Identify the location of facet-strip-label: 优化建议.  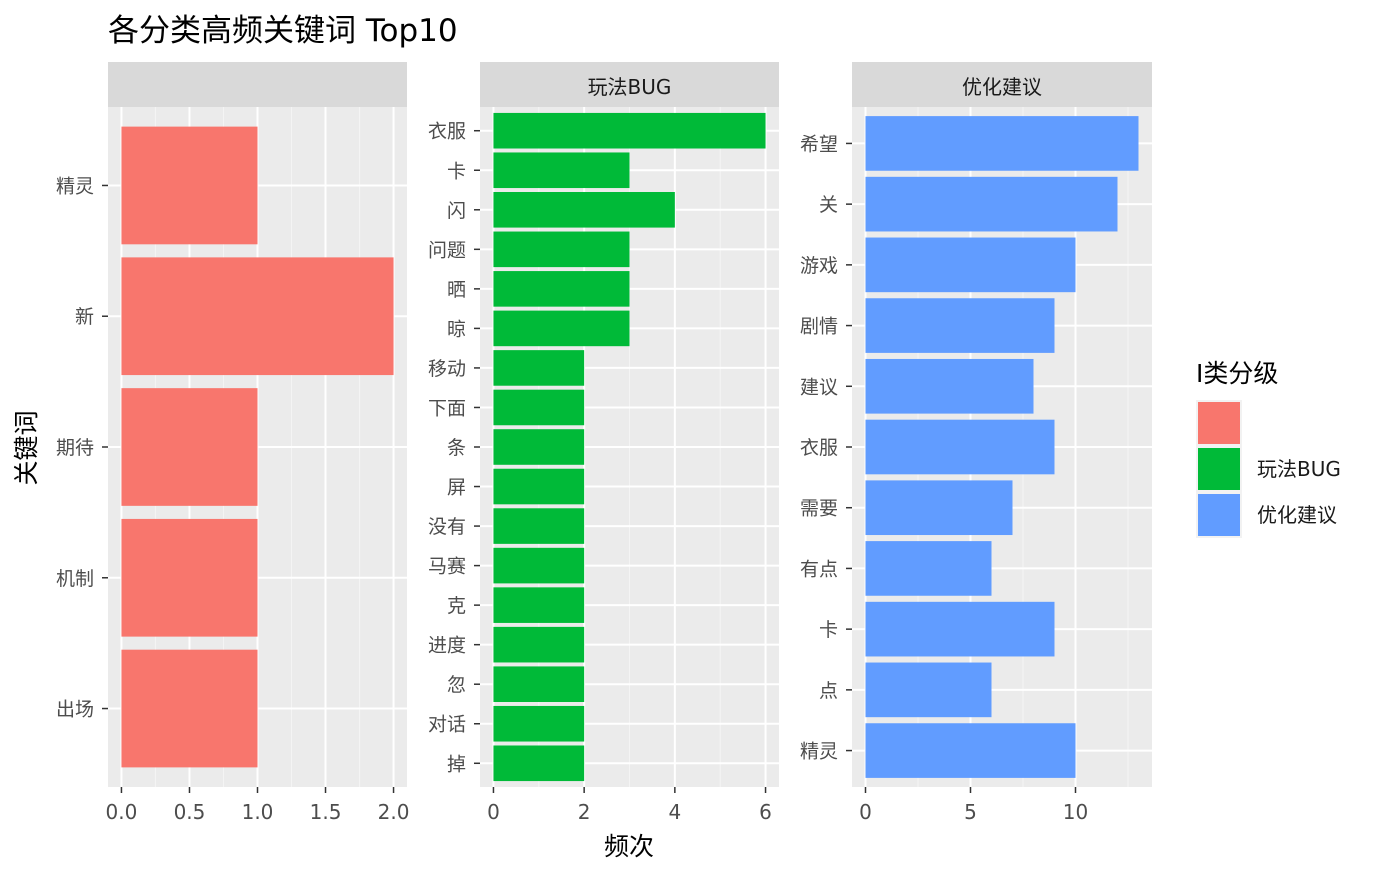
(1002, 87).